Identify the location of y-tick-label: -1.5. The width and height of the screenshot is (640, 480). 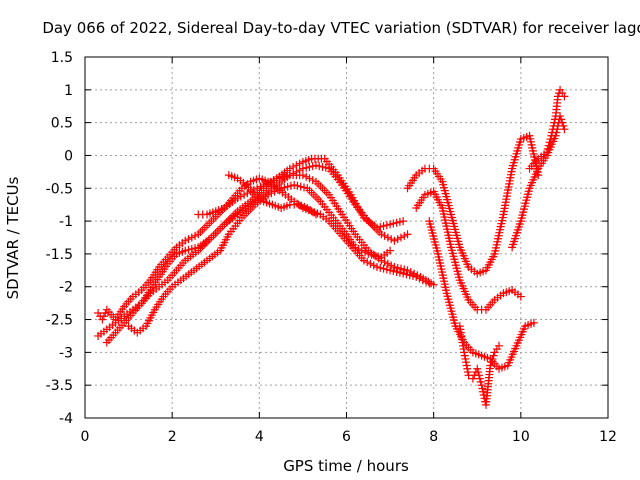
(59, 255).